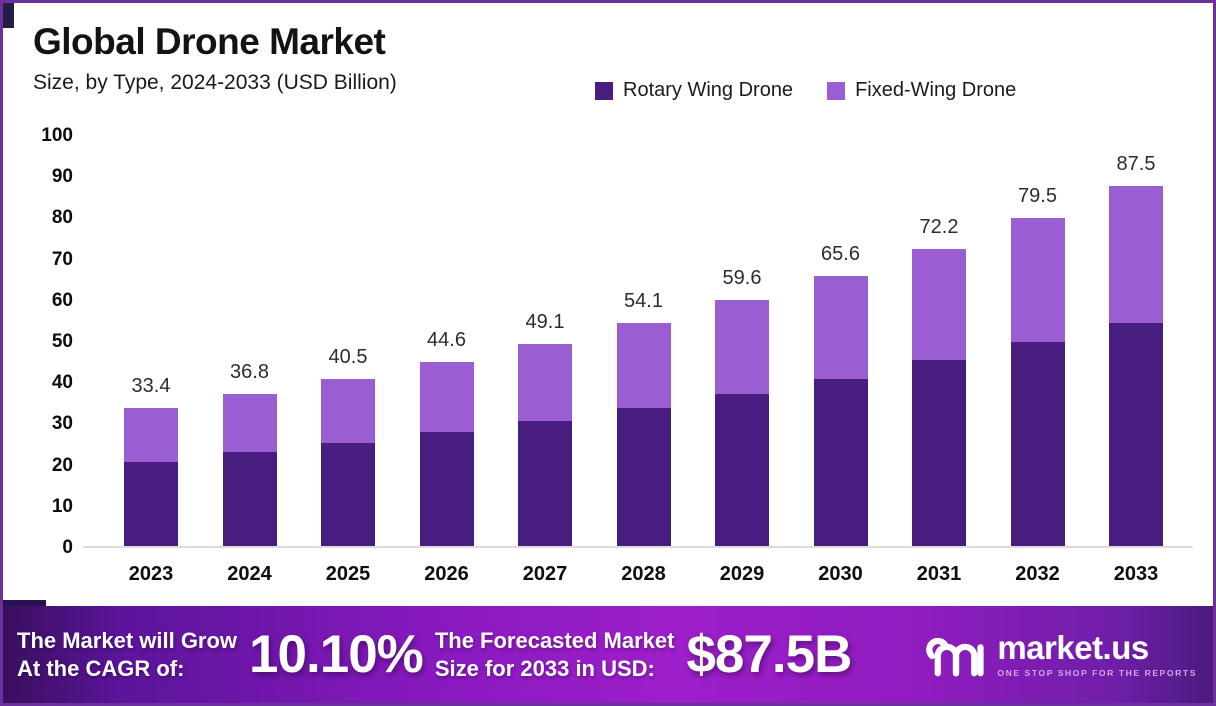 The image size is (1216, 706). I want to click on x-axis-label: 2028, so click(643, 574).